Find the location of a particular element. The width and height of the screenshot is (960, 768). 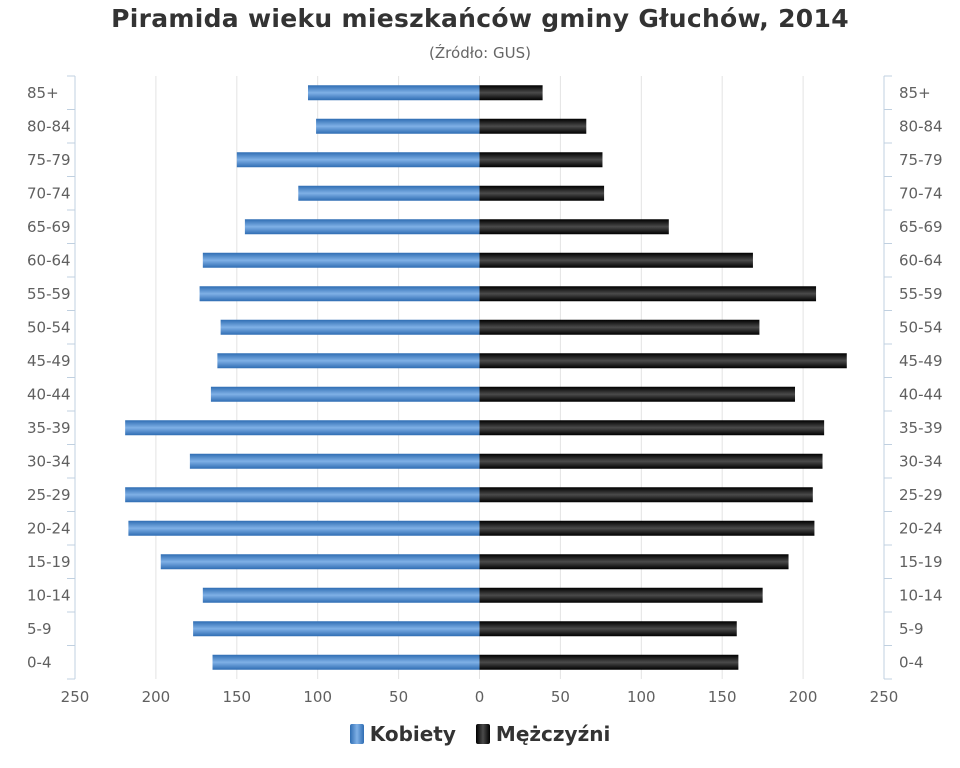

y-tick-label-right: 20-24 is located at coordinates (921, 528).